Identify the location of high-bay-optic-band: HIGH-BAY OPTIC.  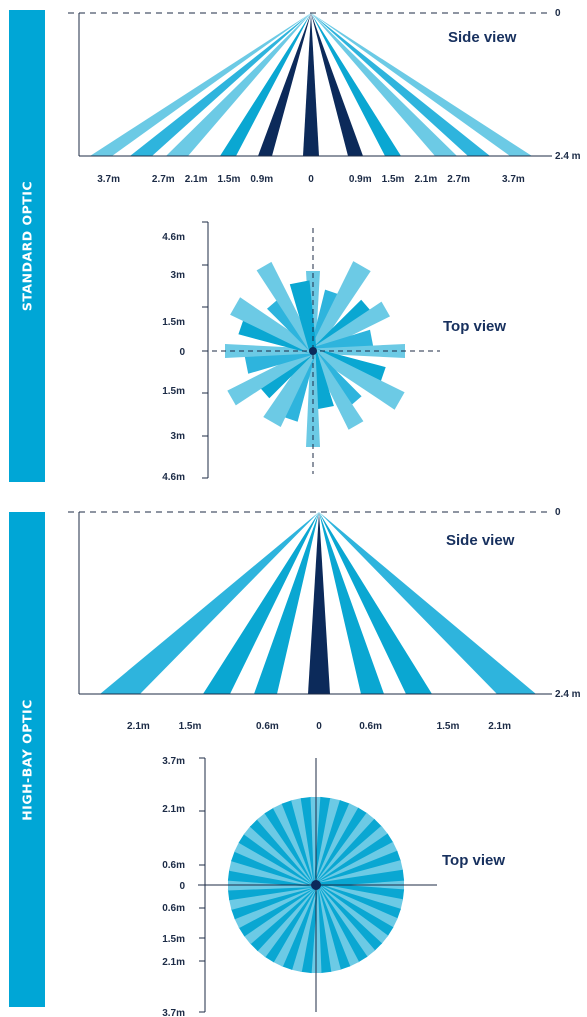
(27, 759).